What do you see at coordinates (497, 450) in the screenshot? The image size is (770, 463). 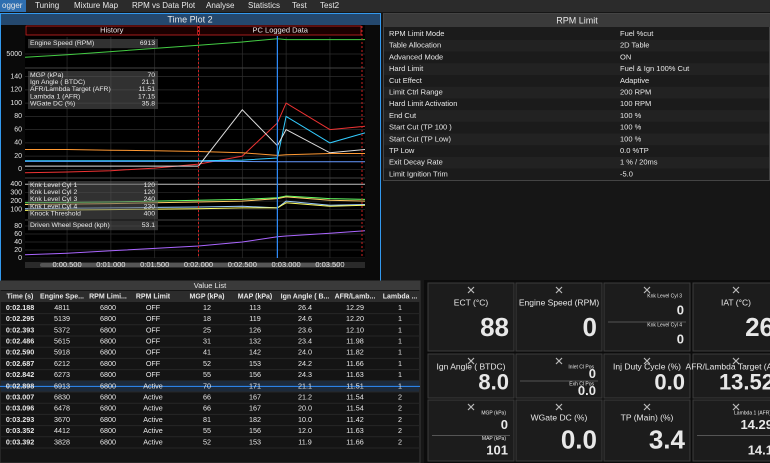 I see `gauge-value: 101` at bounding box center [497, 450].